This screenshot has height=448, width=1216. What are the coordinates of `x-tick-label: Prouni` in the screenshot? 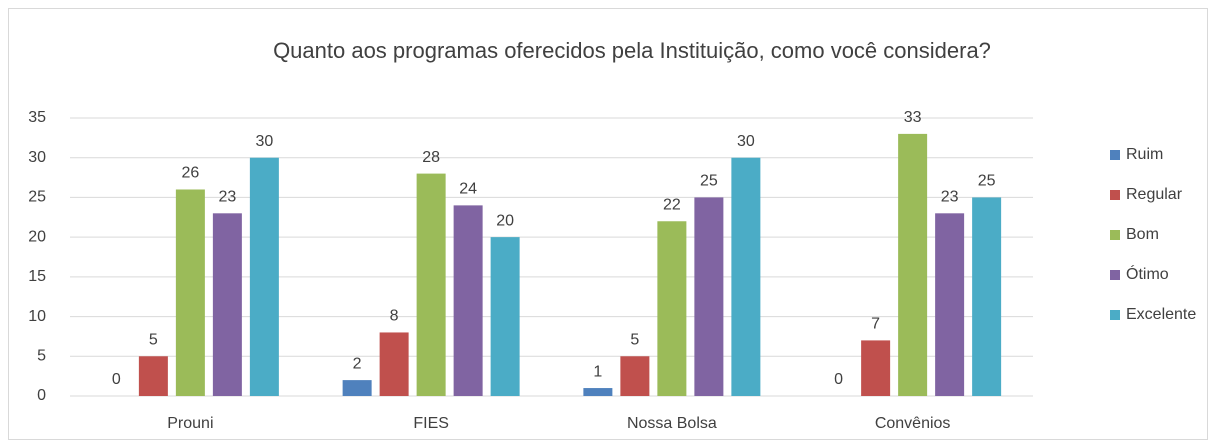 It's located at (190, 423).